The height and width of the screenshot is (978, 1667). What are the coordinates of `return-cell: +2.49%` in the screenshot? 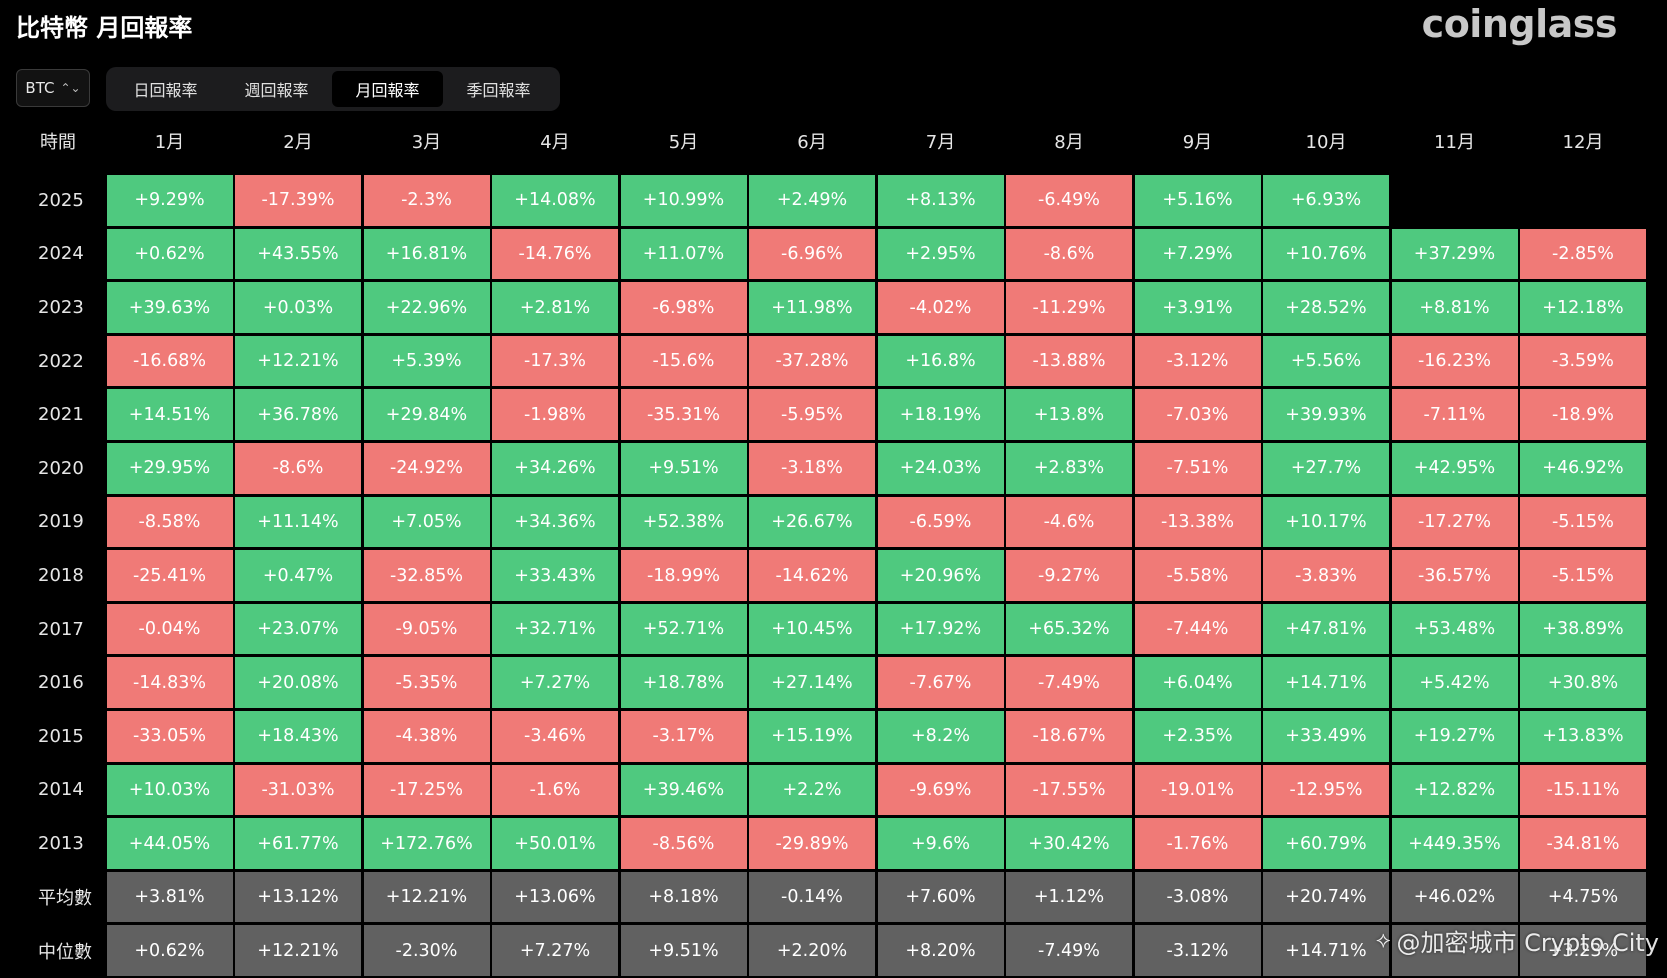 It's located at (812, 200).